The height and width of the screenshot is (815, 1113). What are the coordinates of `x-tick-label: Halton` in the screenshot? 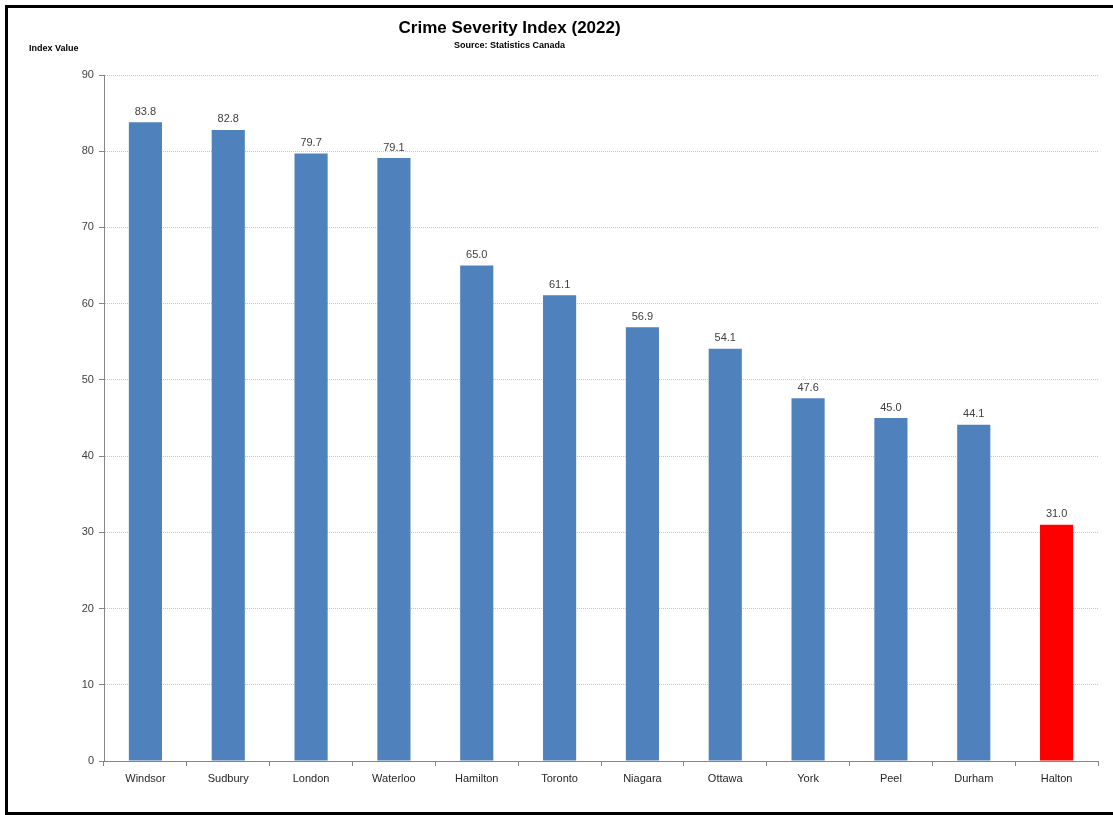 It's located at (1056, 777).